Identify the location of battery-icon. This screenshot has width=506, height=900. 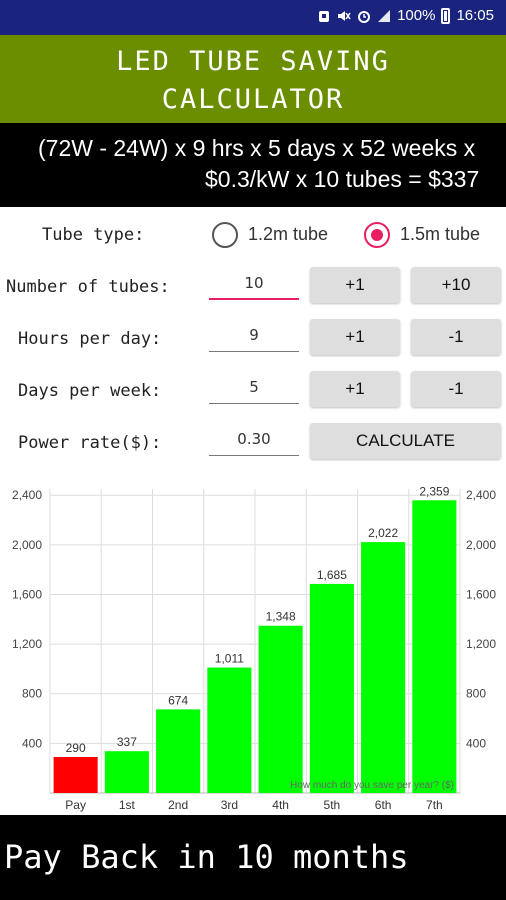
(446, 15).